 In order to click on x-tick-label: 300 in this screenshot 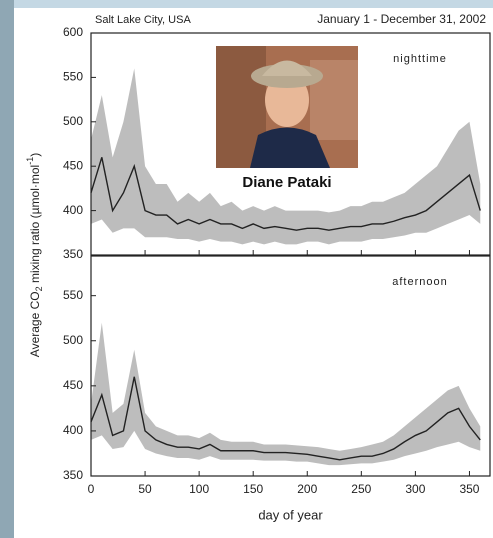, I will do `click(415, 489)`.